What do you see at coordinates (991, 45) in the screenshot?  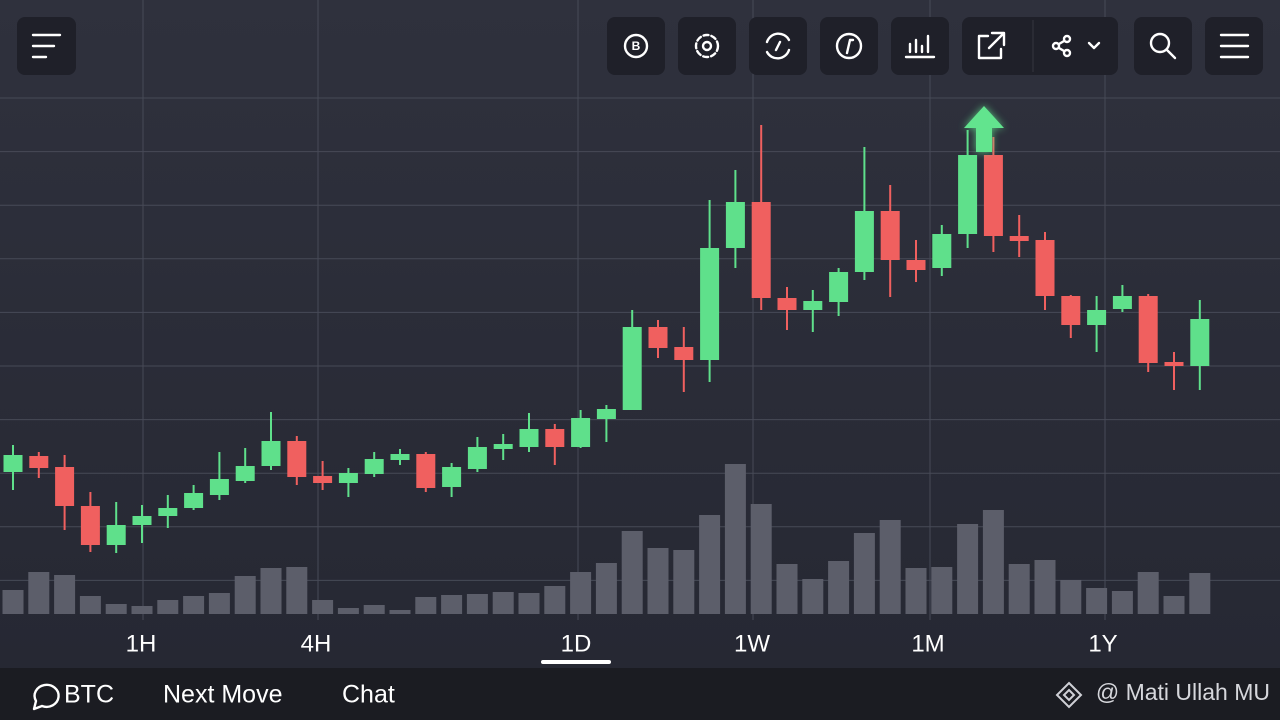 I see `open-external-button` at bounding box center [991, 45].